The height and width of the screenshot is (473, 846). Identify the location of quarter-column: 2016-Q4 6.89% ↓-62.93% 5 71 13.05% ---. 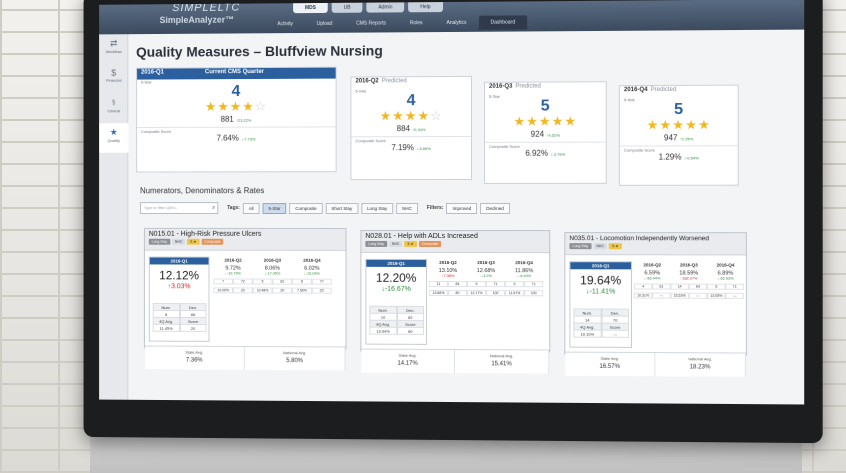
(725, 279).